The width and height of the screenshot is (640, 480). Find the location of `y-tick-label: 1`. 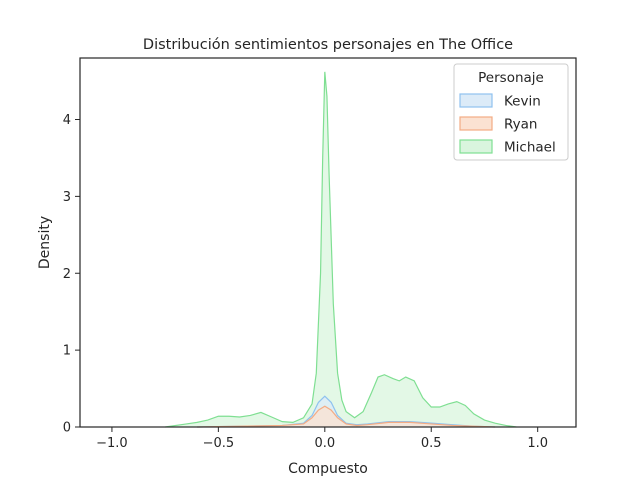

y-tick-label: 1 is located at coordinates (67, 351).